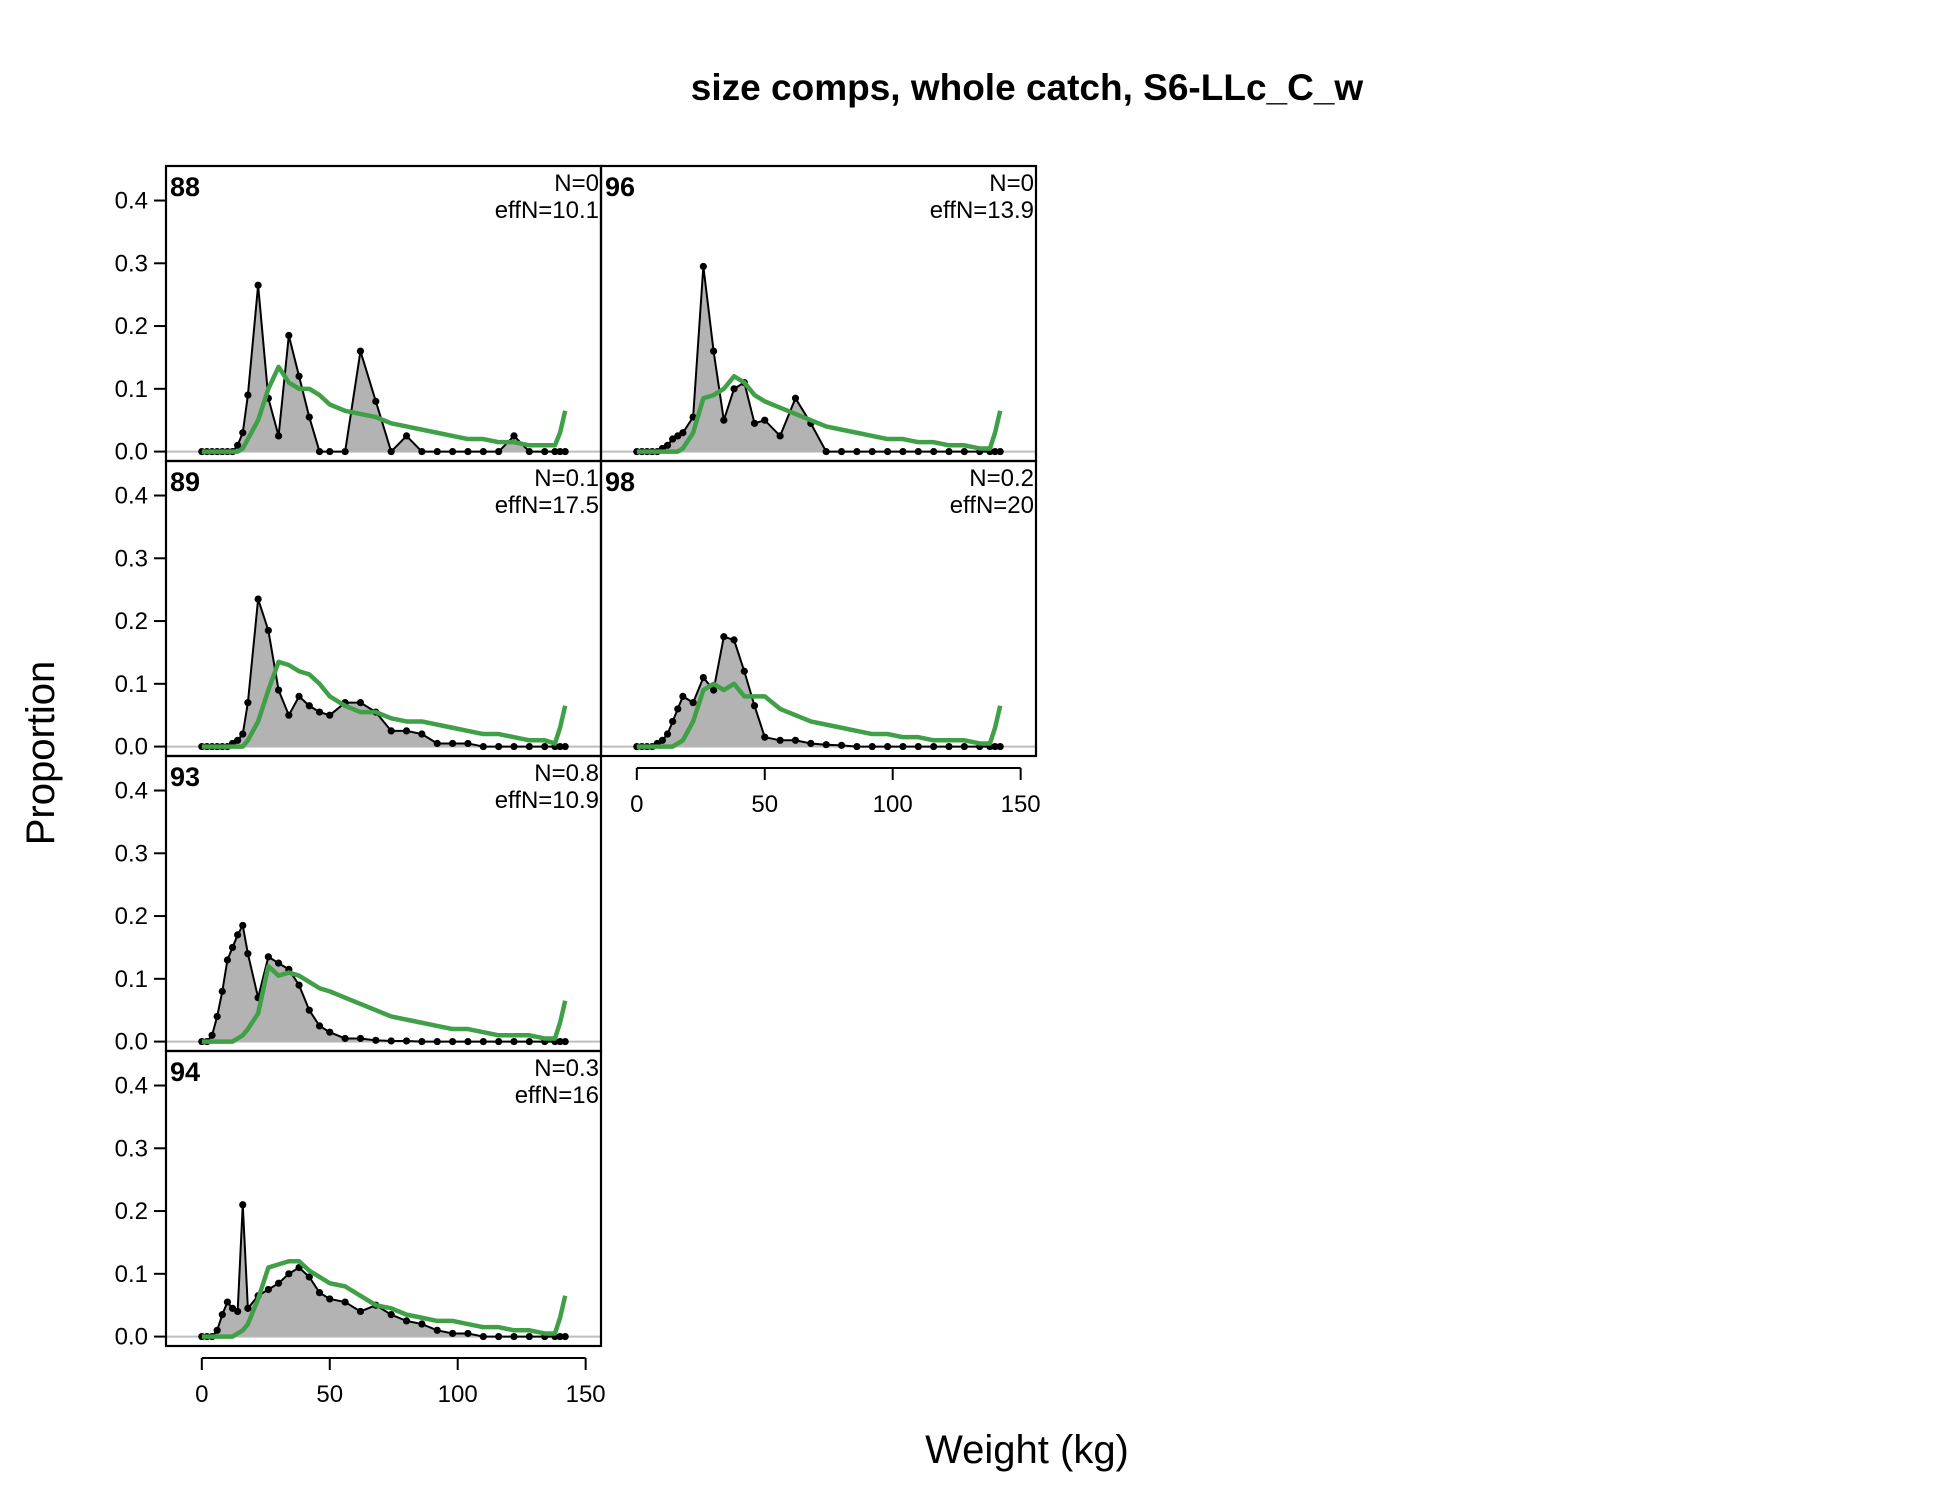  I want to click on x-tick-label: 50, so click(764, 804).